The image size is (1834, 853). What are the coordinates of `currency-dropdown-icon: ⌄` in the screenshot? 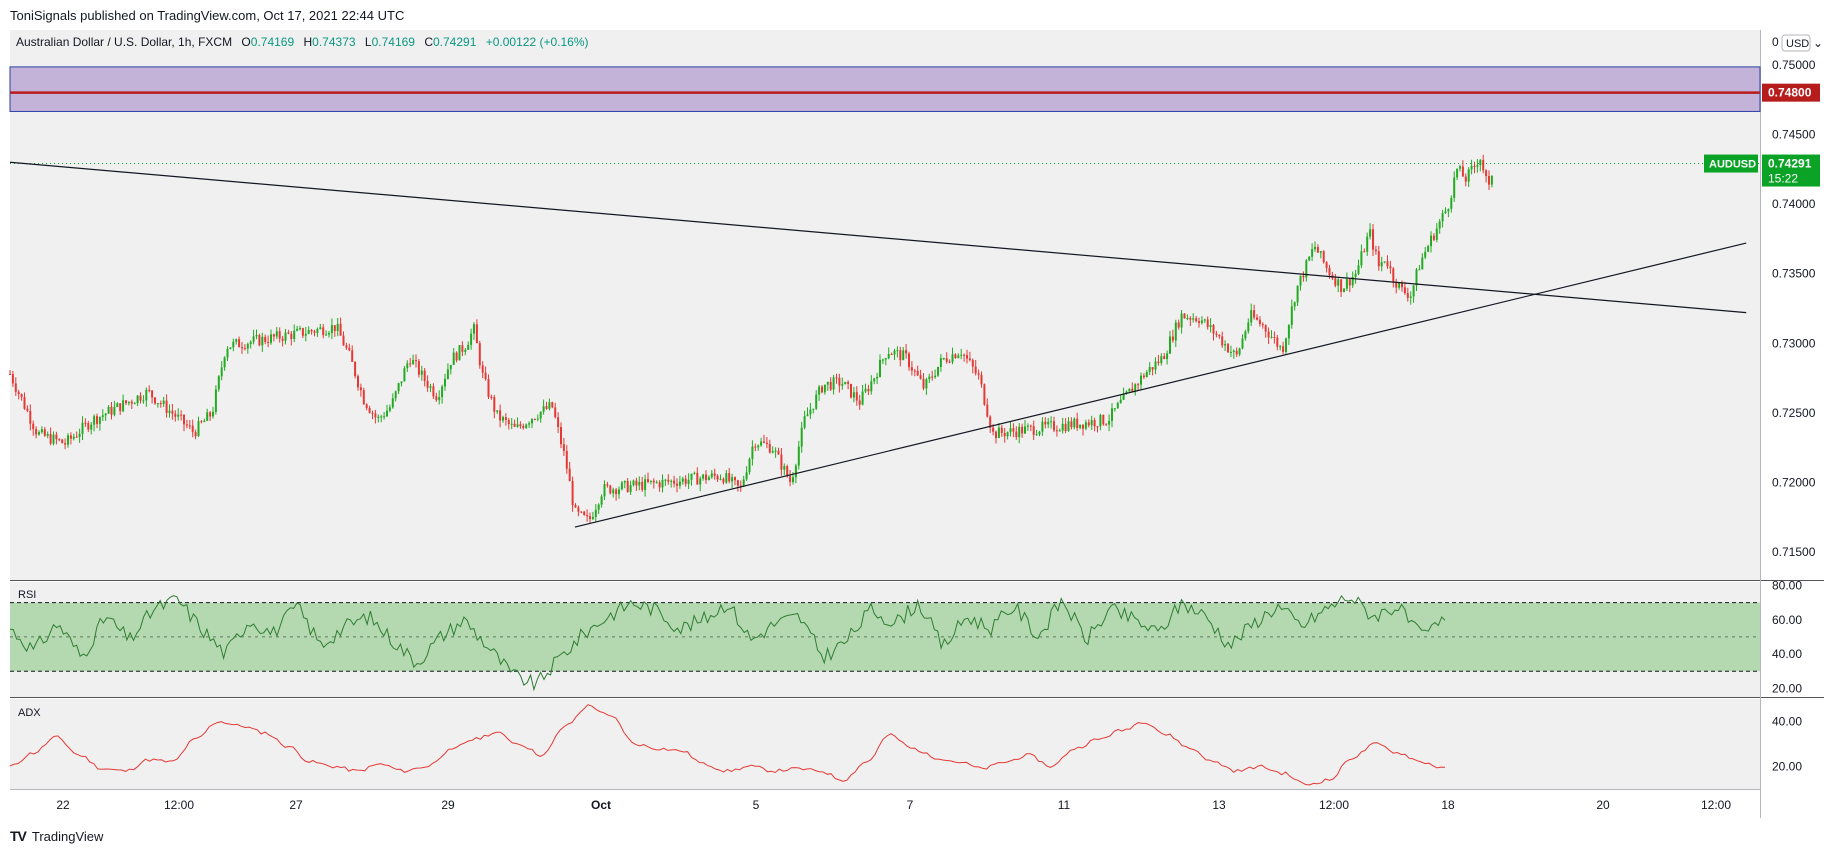 It's located at (1818, 43).